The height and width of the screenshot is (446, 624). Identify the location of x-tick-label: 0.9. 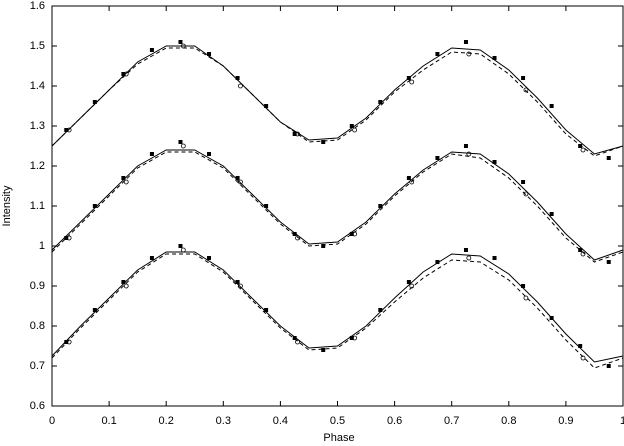
(565, 421).